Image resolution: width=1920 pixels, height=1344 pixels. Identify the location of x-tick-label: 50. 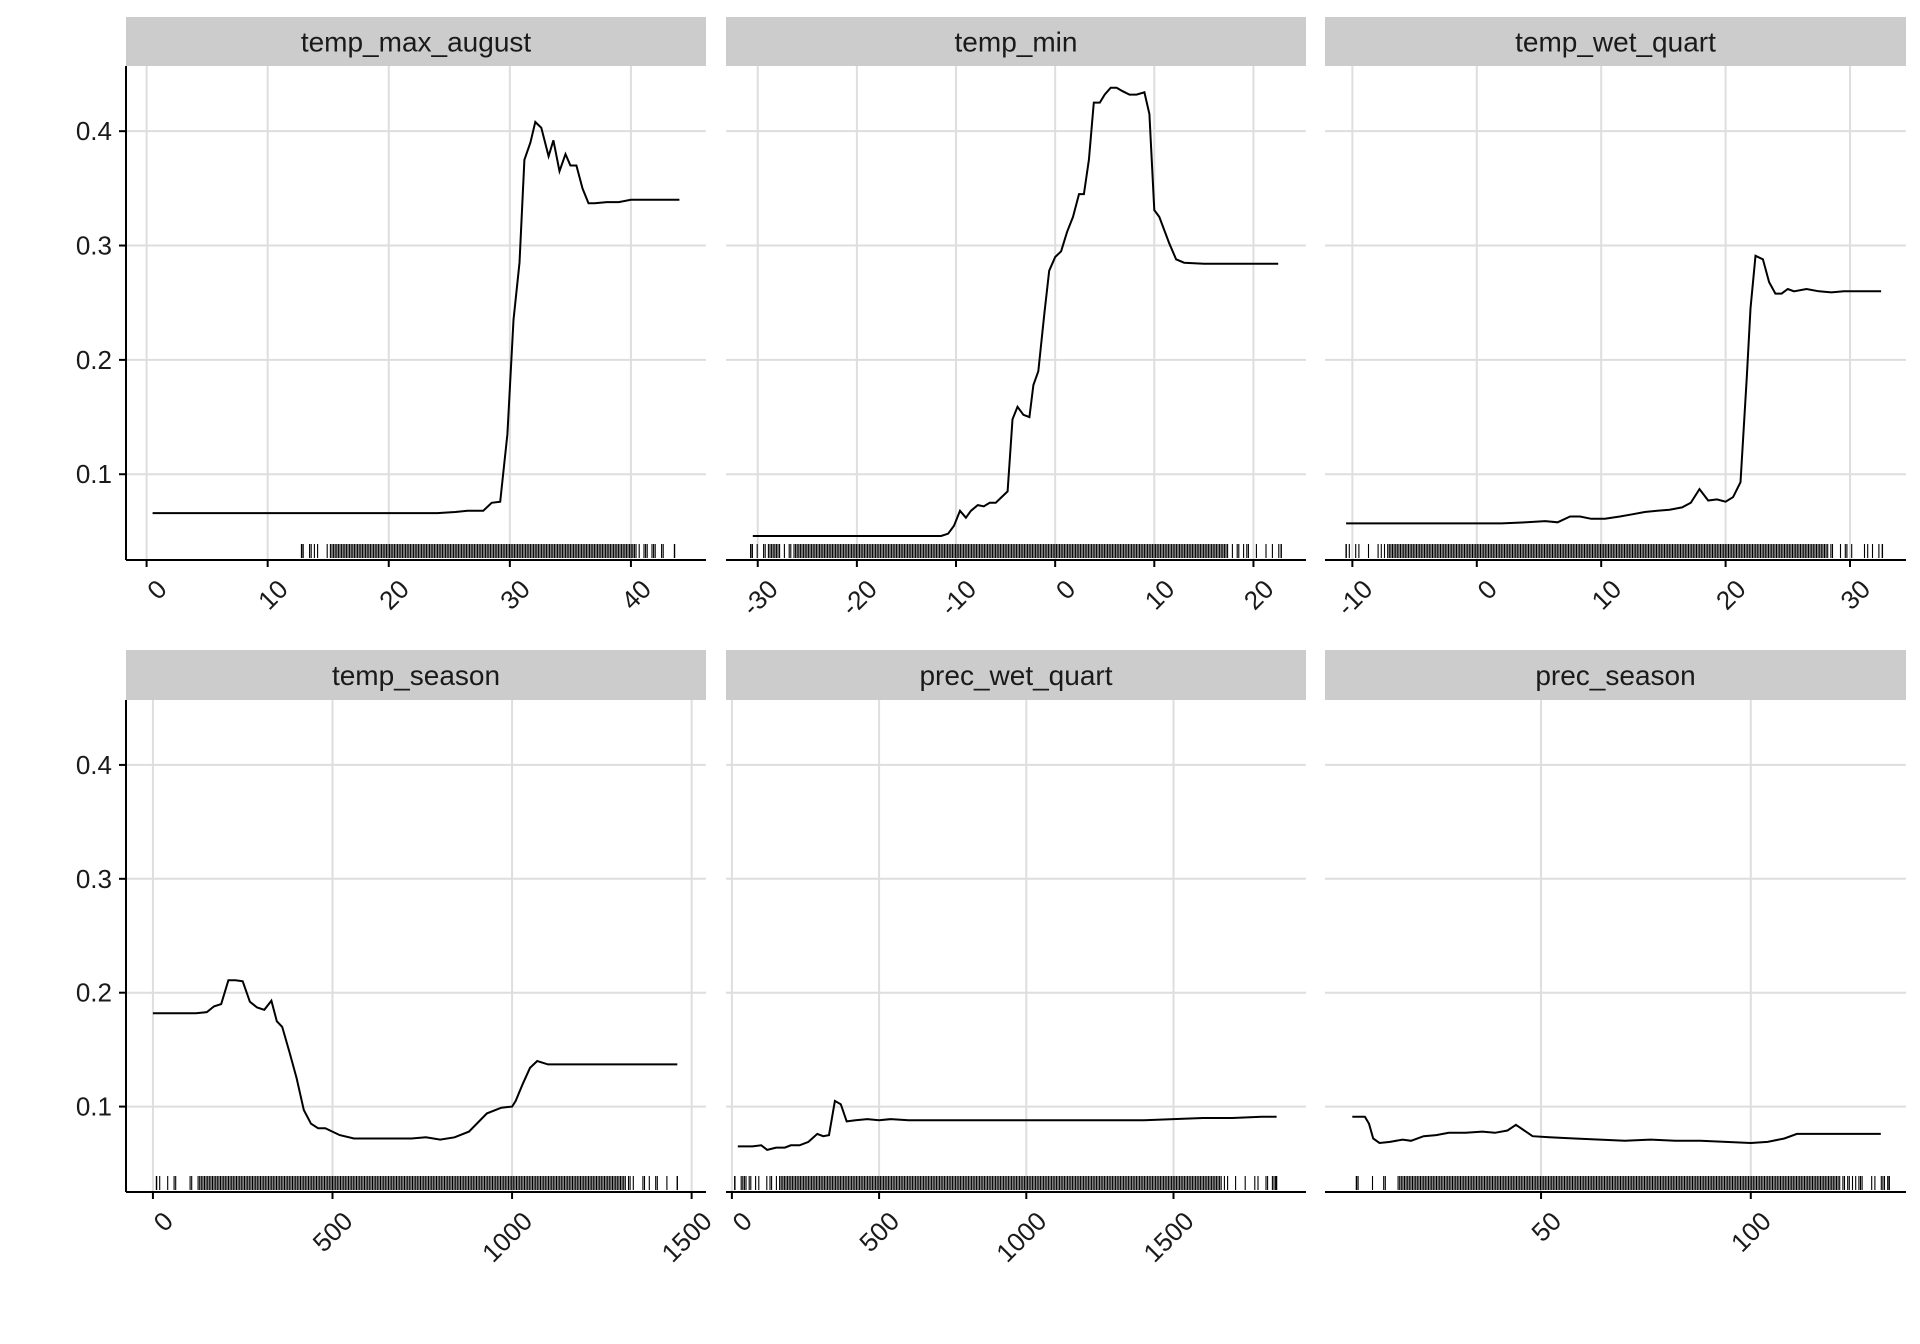
(1546, 1227).